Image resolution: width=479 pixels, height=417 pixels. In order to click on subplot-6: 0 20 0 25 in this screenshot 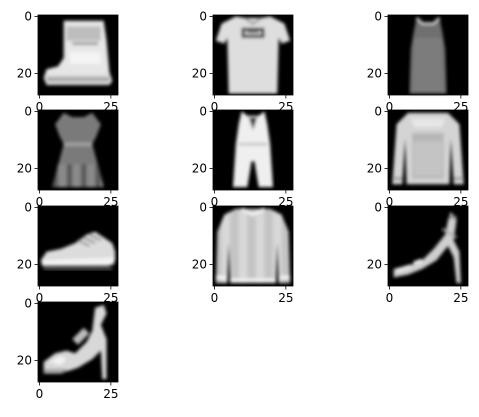, I will do `click(418, 156)`.